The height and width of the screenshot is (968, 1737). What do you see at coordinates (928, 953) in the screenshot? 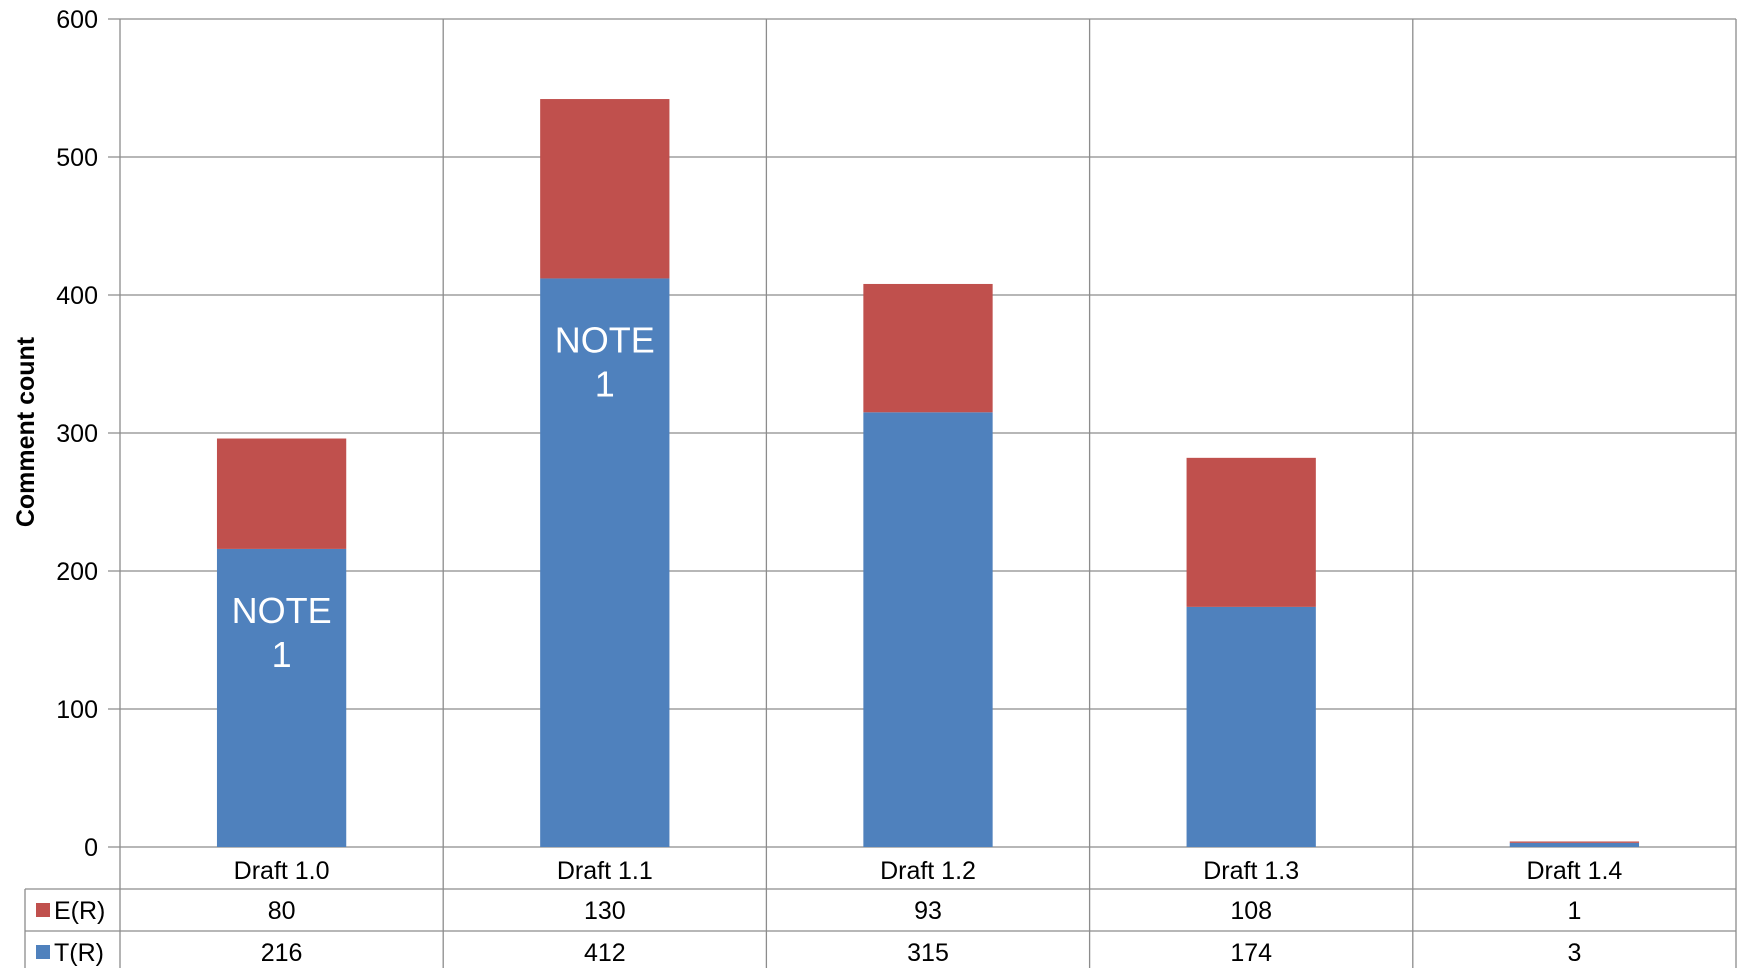
I see `table-cell-tr-2: 315` at bounding box center [928, 953].